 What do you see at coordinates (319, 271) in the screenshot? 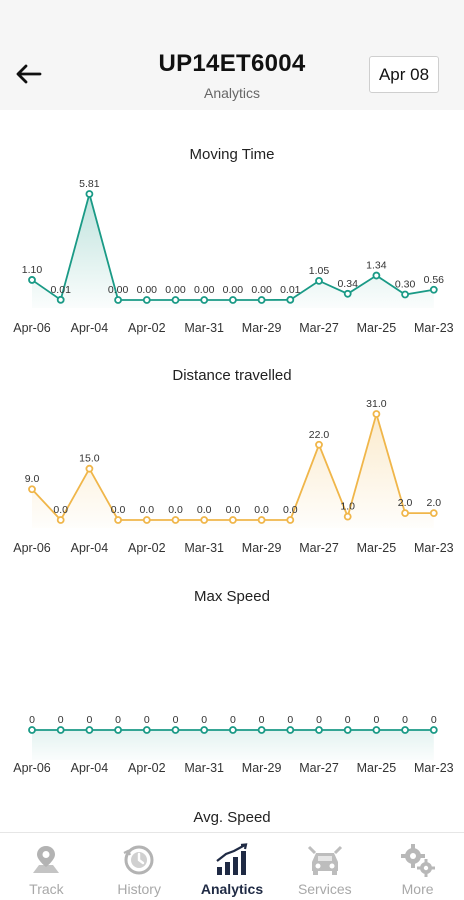
I see `data-label: 1.05` at bounding box center [319, 271].